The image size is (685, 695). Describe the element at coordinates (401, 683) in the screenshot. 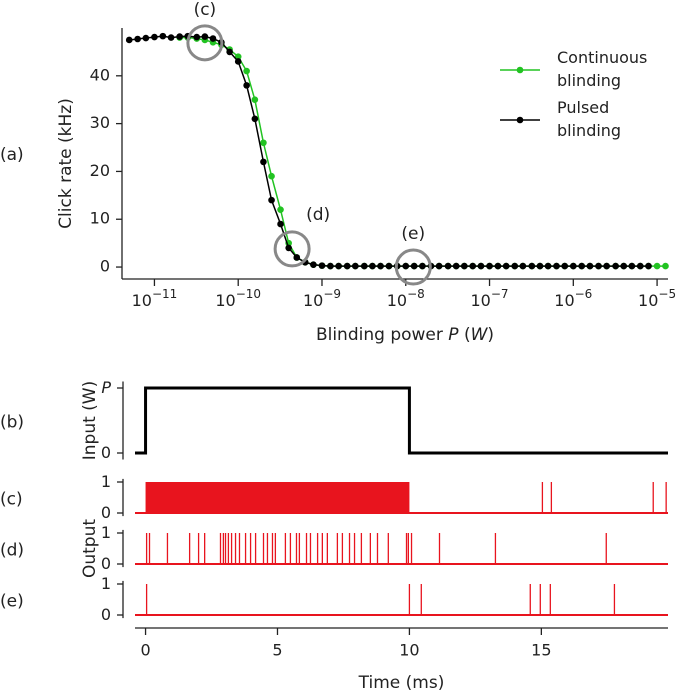

I see `x-axis-label: Time (ms)` at that location.